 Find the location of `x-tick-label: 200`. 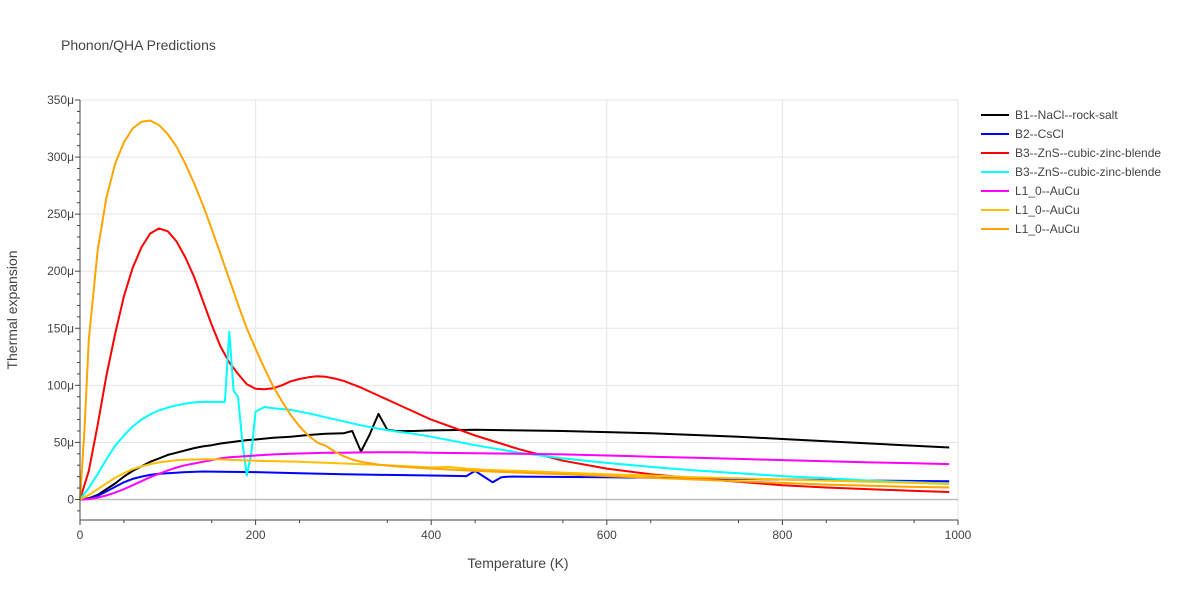

x-tick-label: 200 is located at coordinates (256, 535).